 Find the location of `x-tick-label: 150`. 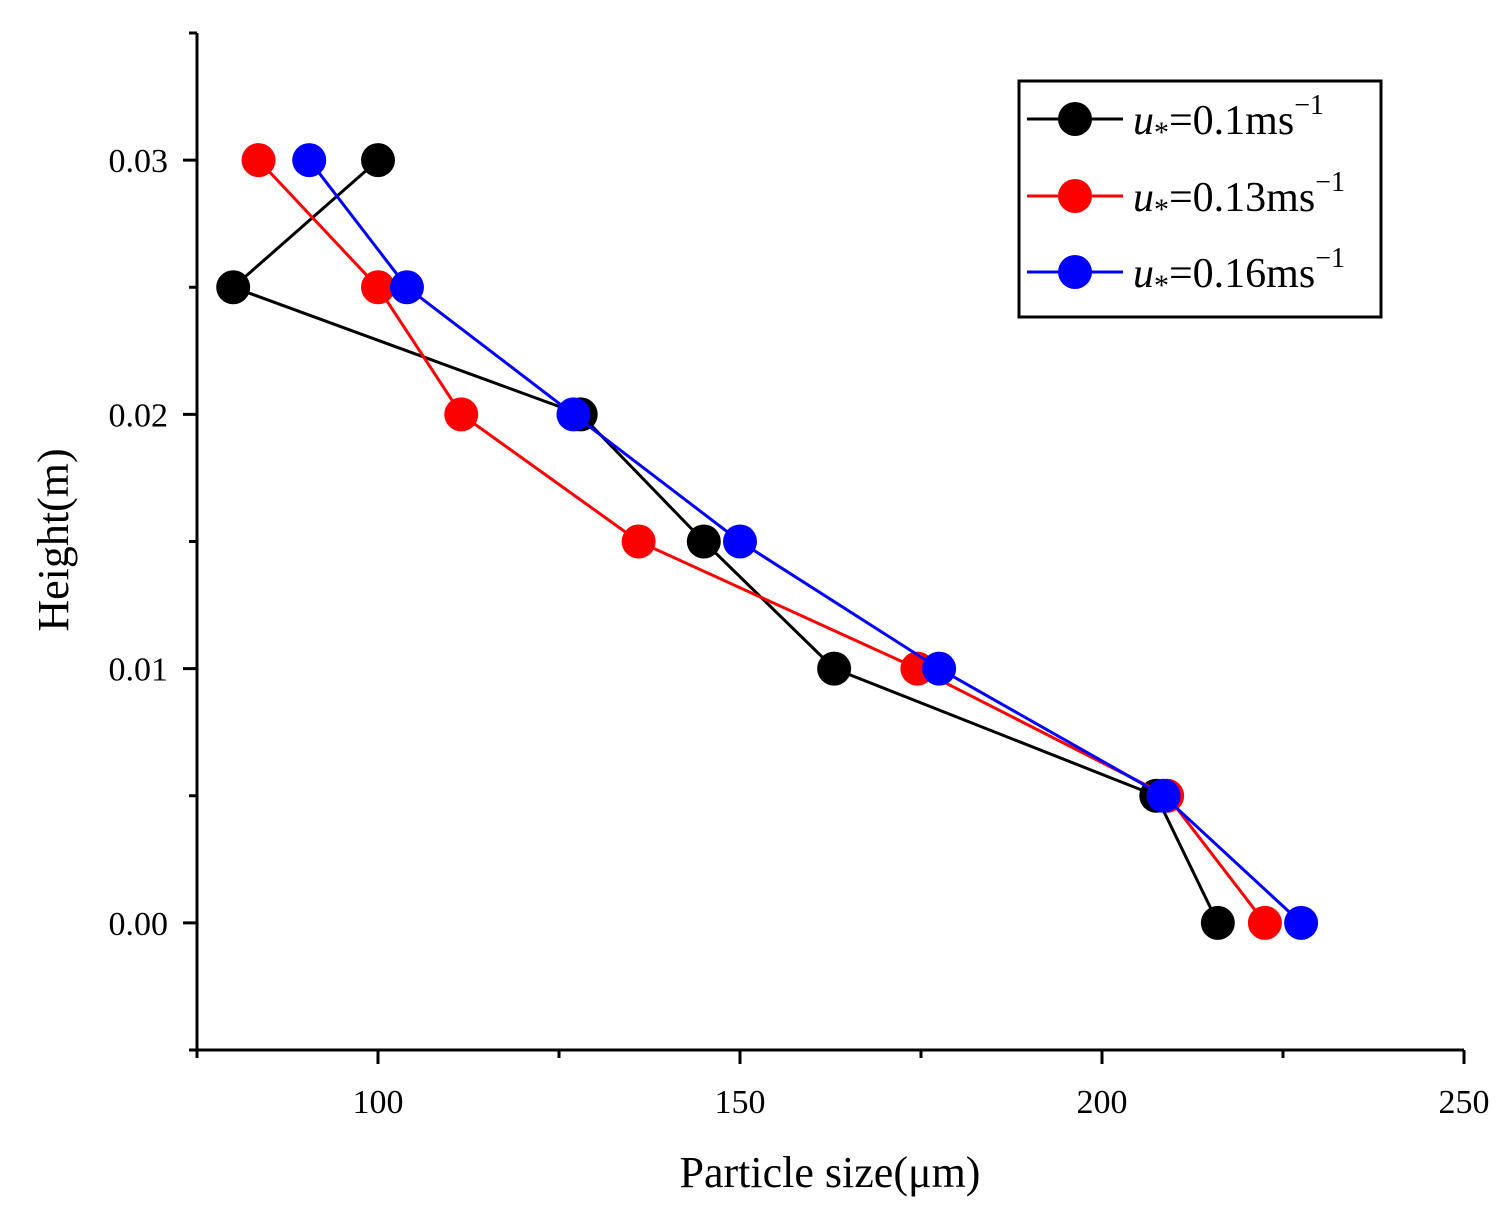

x-tick-label: 150 is located at coordinates (740, 1102).